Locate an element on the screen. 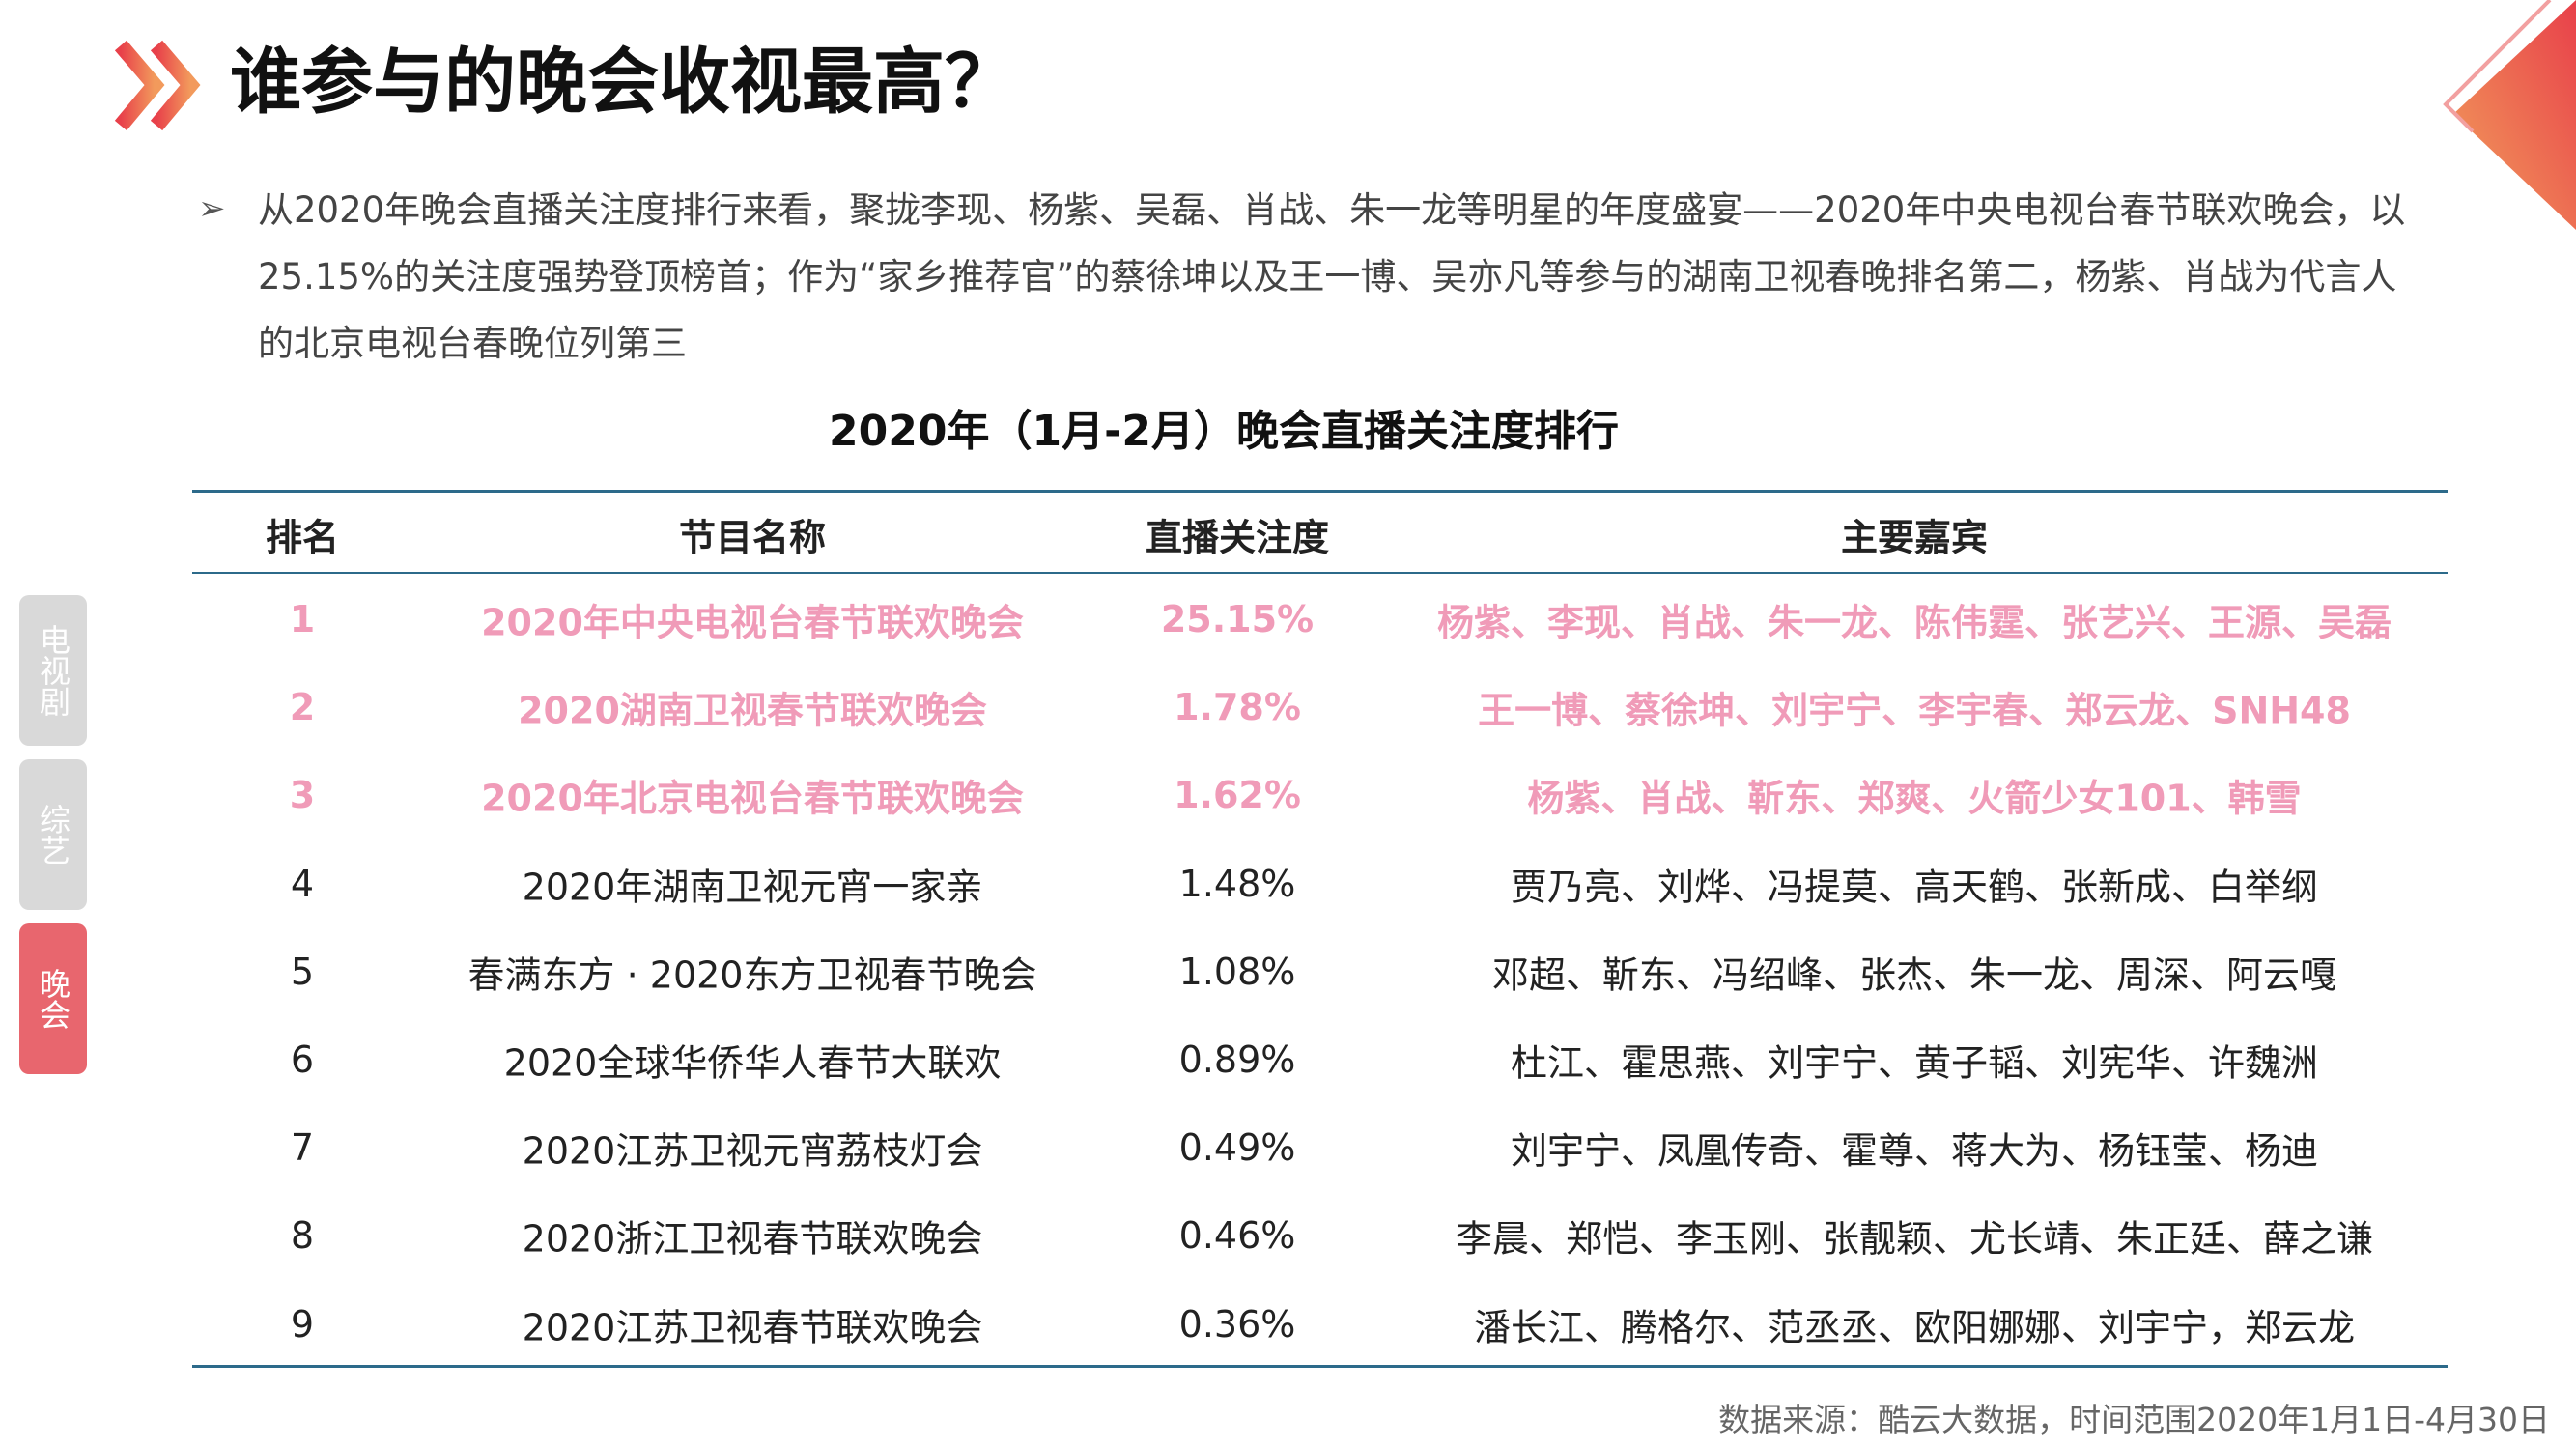 The image size is (2576, 1449). column-header: 直播关注度 is located at coordinates (1237, 537).